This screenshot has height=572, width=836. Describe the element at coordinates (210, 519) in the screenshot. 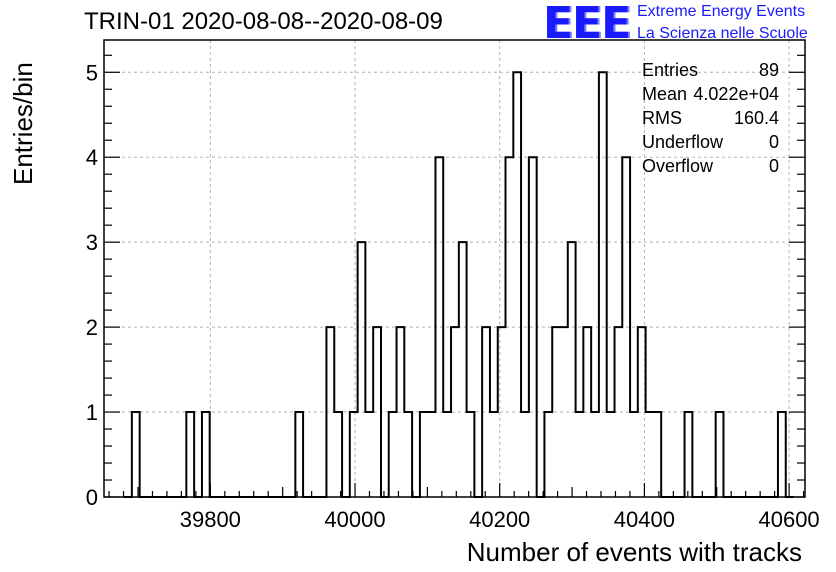

I see `x-tick-label: 39800` at that location.